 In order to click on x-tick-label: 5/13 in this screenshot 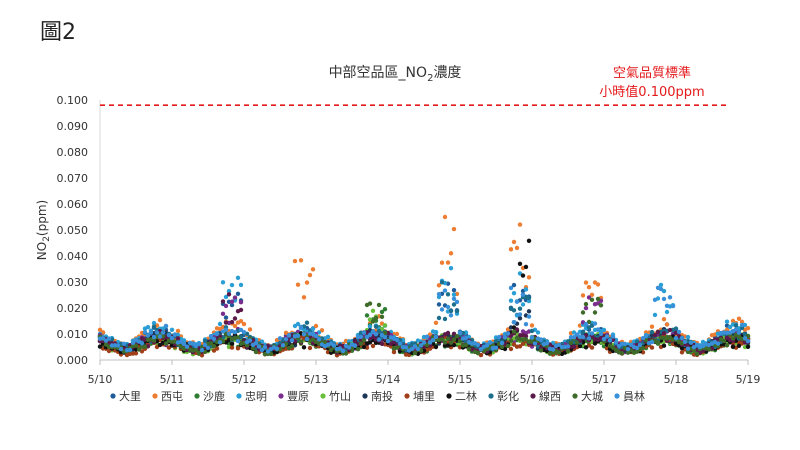, I will do `click(316, 379)`.